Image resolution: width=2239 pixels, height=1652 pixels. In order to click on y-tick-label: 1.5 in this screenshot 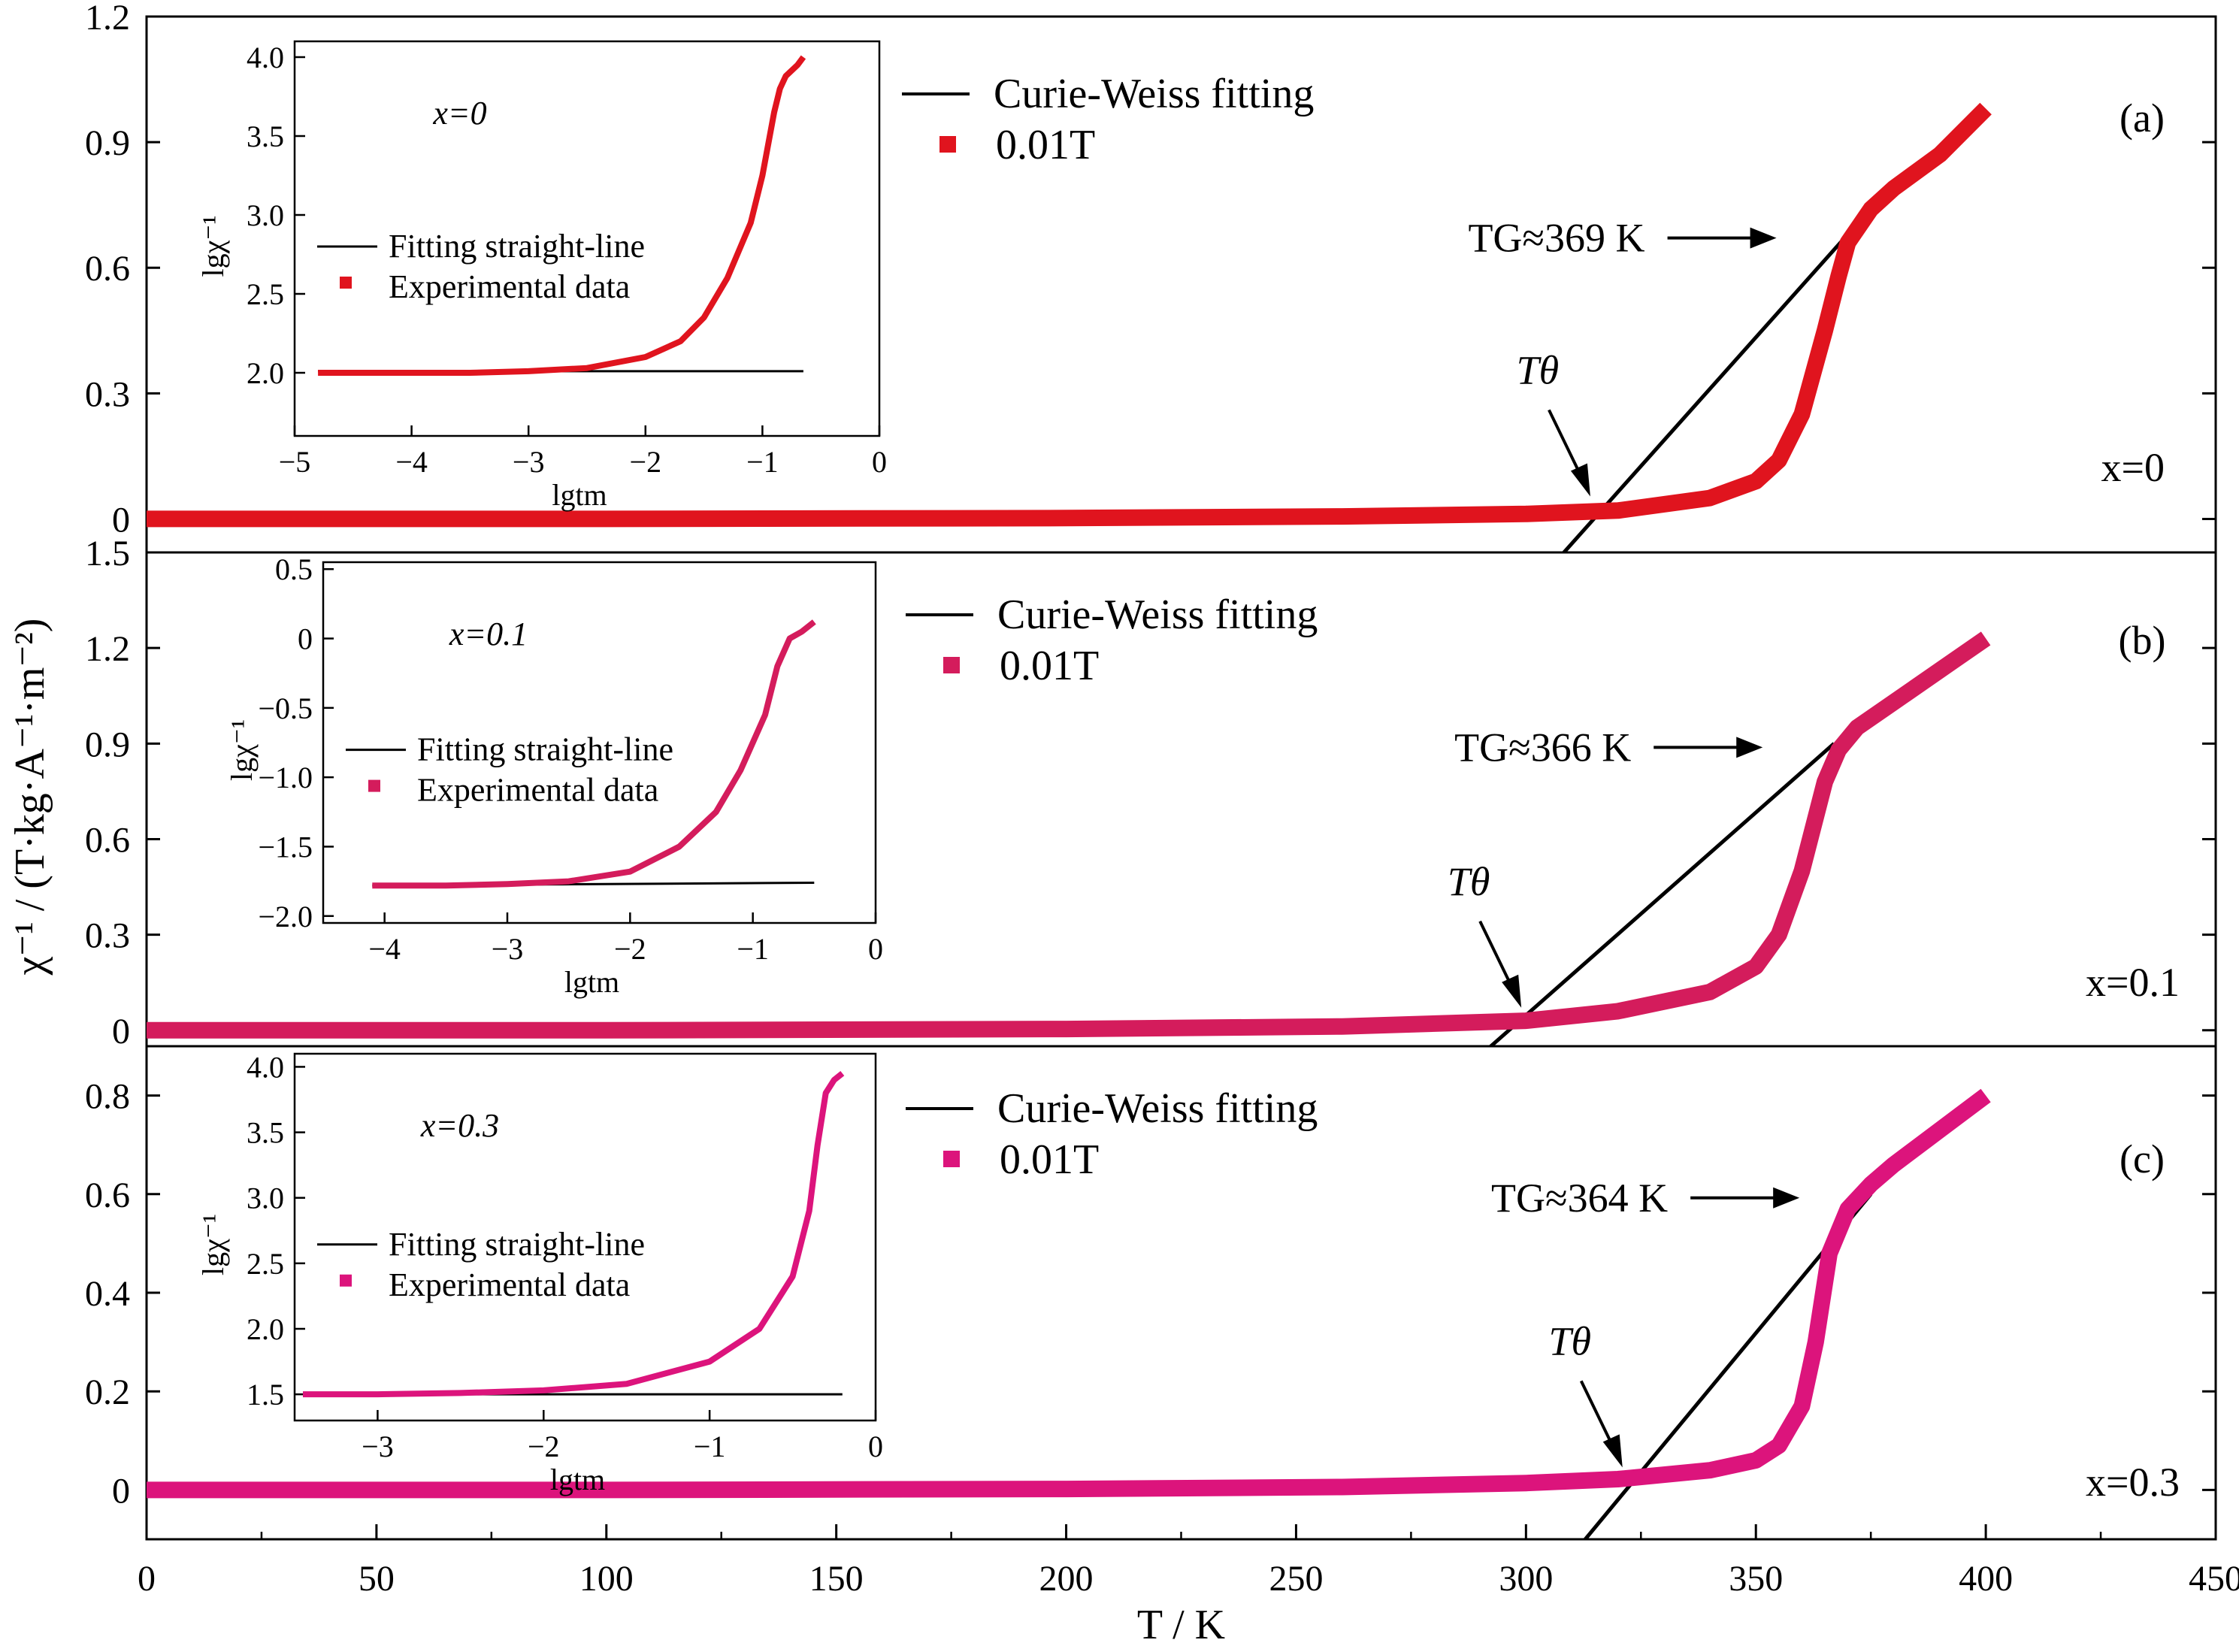, I will do `click(107, 553)`.